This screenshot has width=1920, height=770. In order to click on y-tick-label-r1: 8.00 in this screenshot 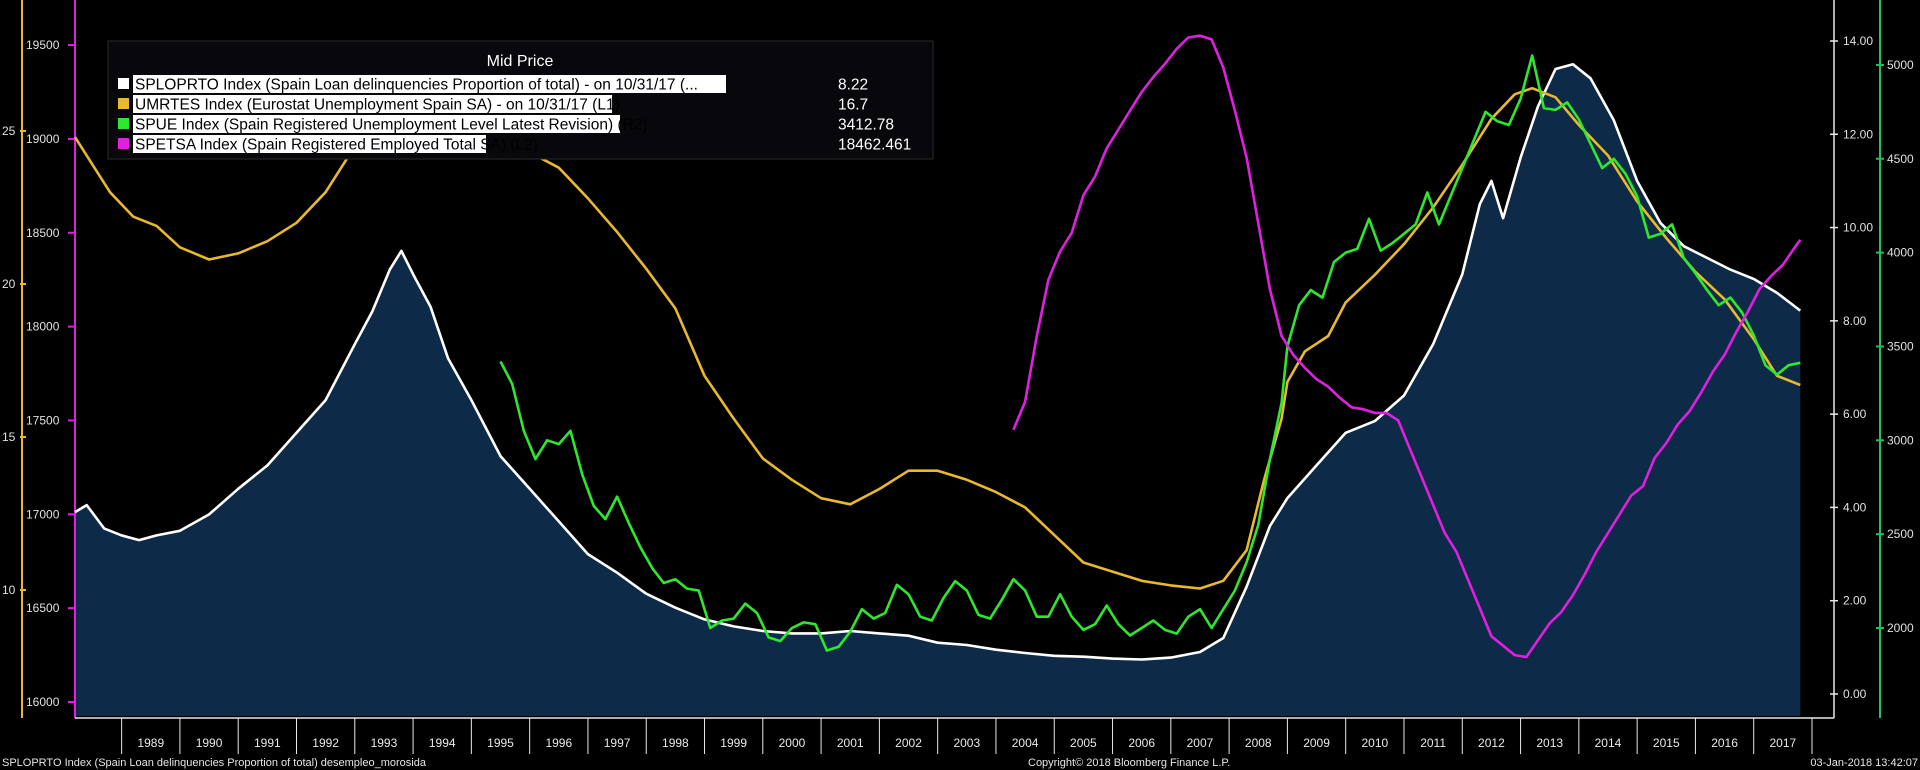, I will do `click(1855, 321)`.